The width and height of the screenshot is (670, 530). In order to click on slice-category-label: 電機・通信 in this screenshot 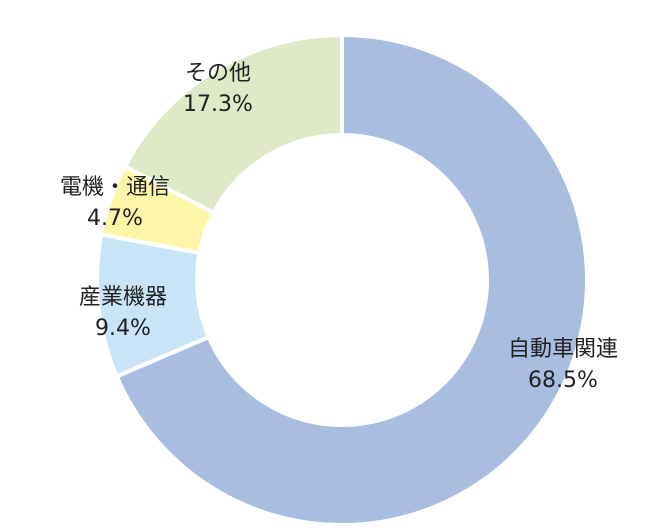, I will do `click(115, 187)`.